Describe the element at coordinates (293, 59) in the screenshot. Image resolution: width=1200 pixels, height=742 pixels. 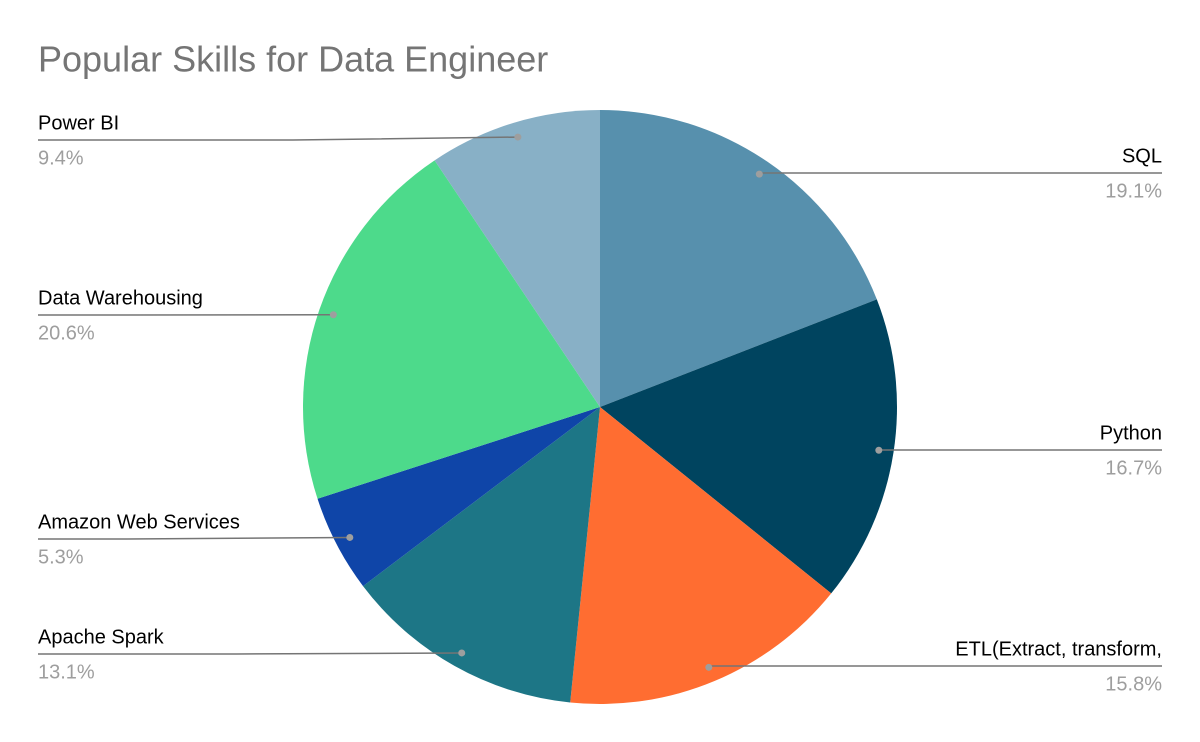
I see `chart-title: Popular Skills for Data Engineer` at that location.